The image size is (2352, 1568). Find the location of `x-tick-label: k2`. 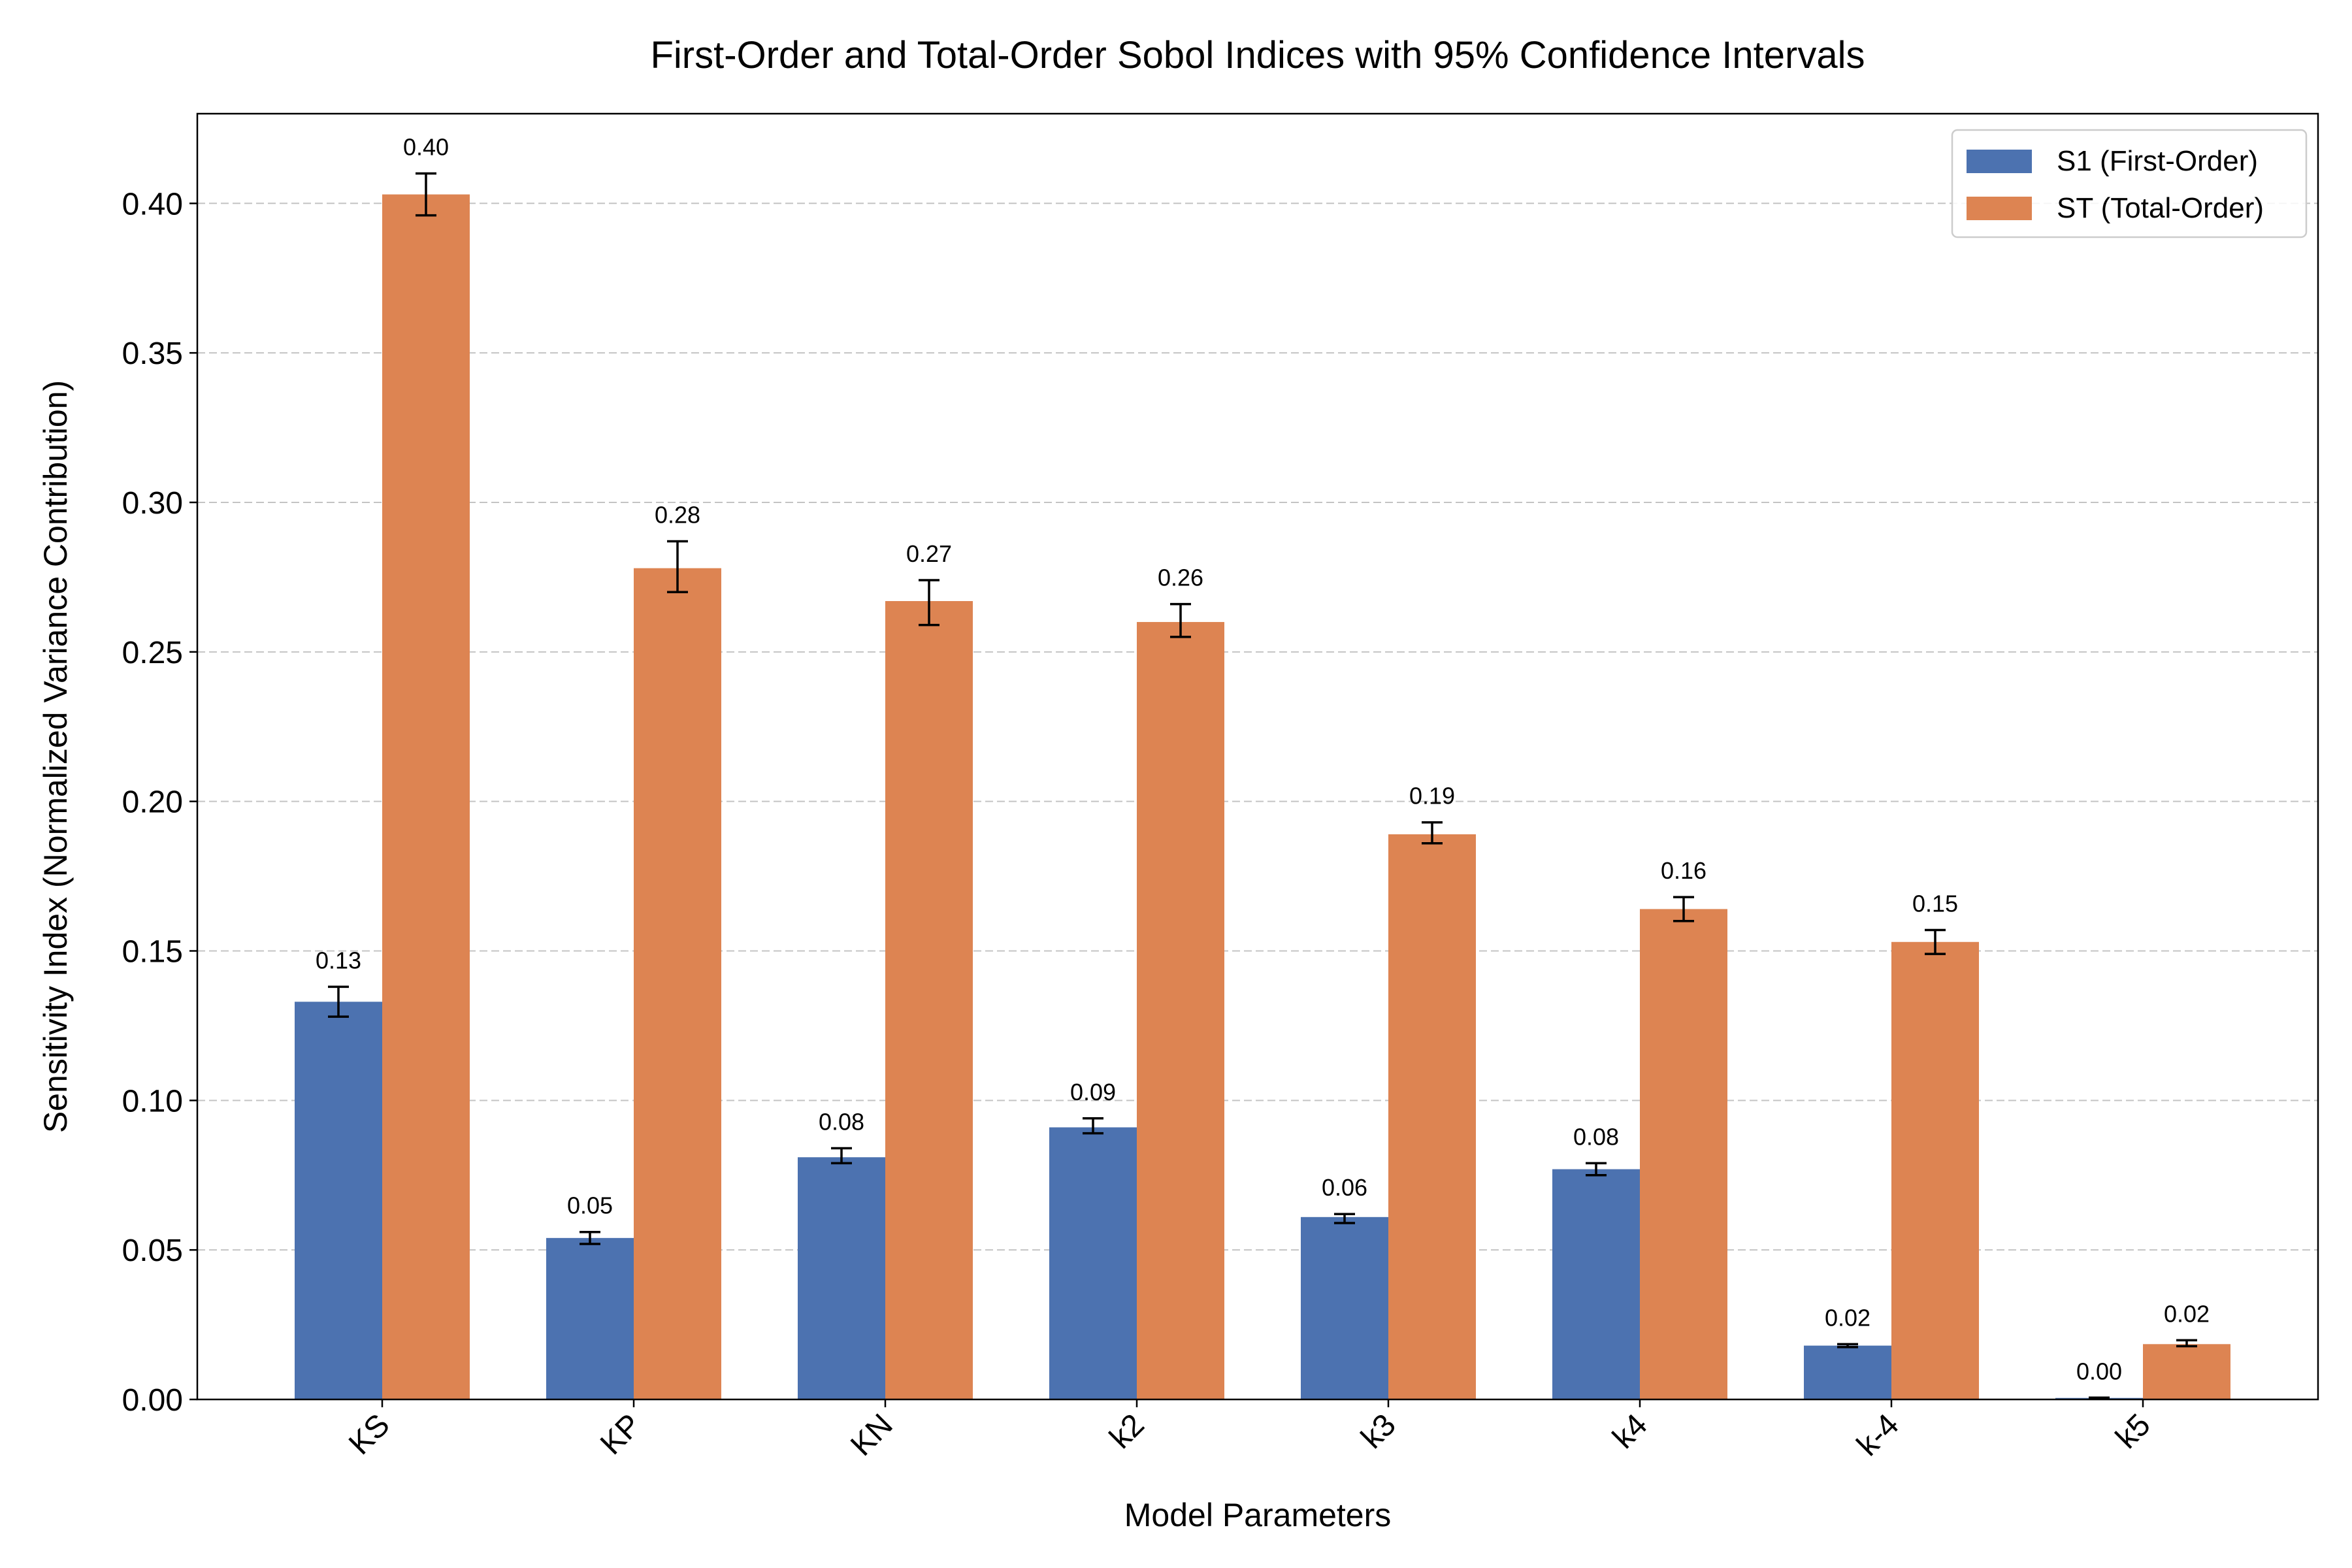

x-tick-label: k2 is located at coordinates (1127, 1431).